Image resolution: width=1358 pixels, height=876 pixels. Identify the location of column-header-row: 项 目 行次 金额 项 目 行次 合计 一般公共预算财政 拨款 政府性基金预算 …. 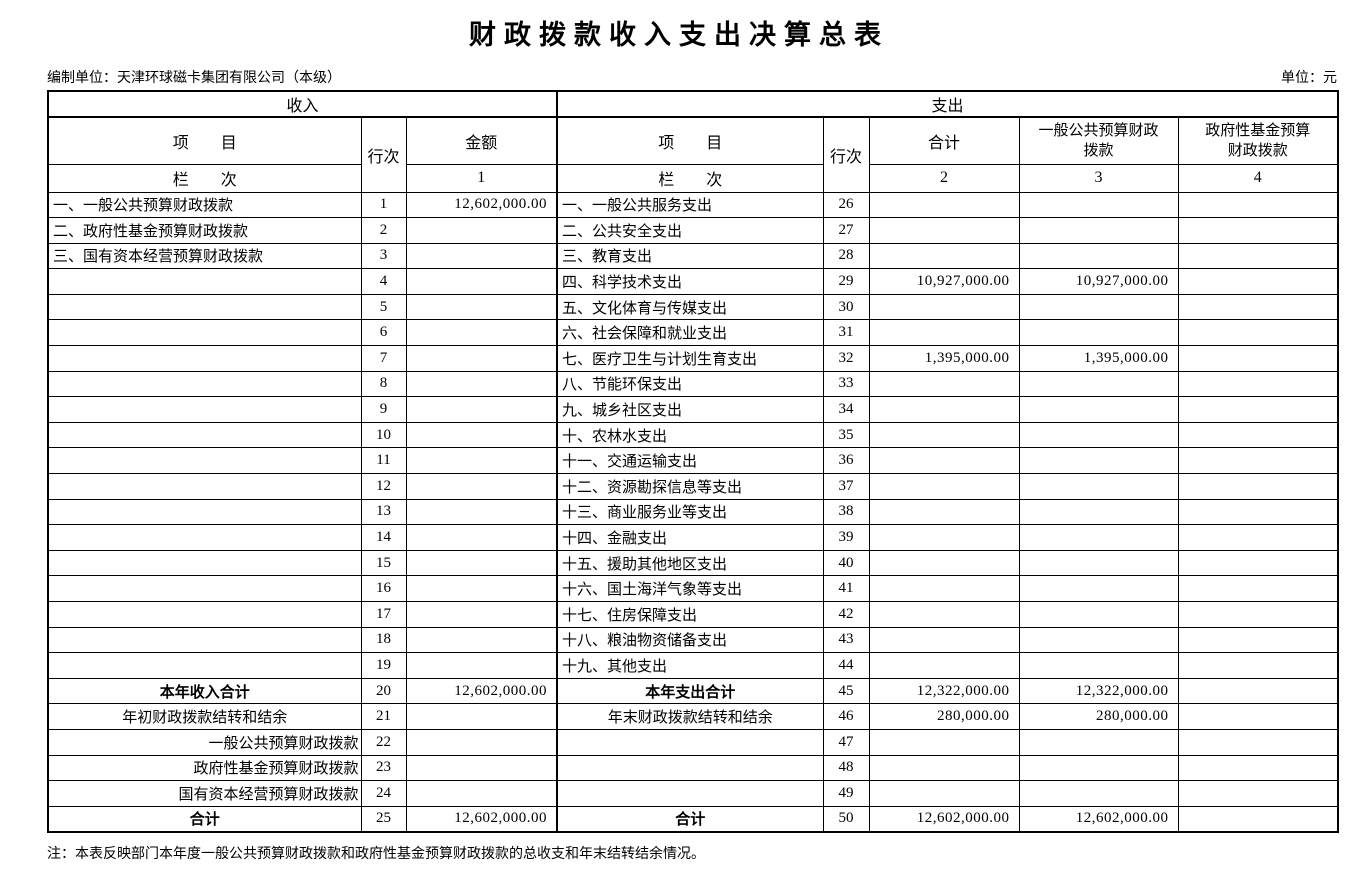
(693, 154).